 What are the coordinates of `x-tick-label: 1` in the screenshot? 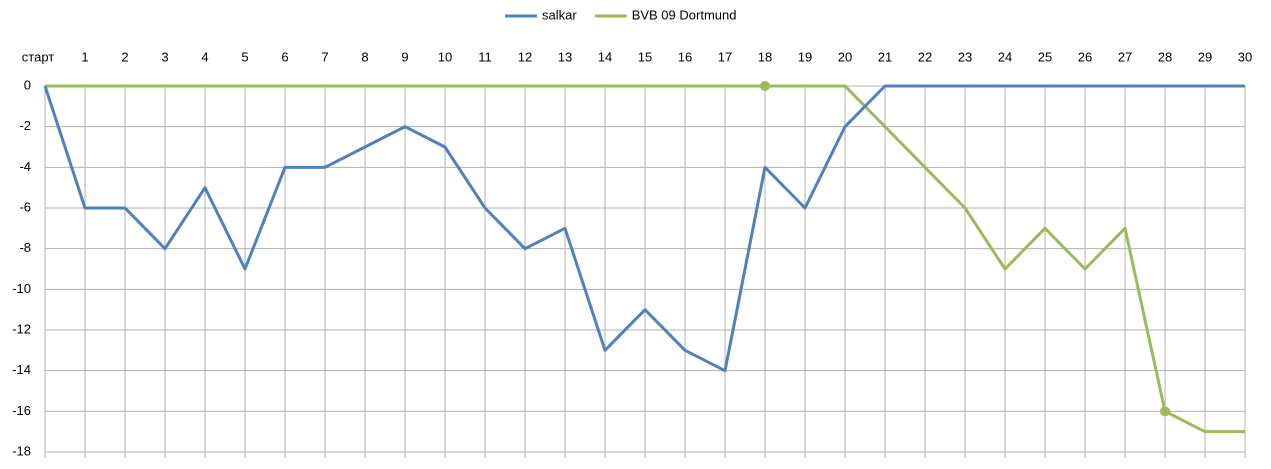 It's located at (84, 56).